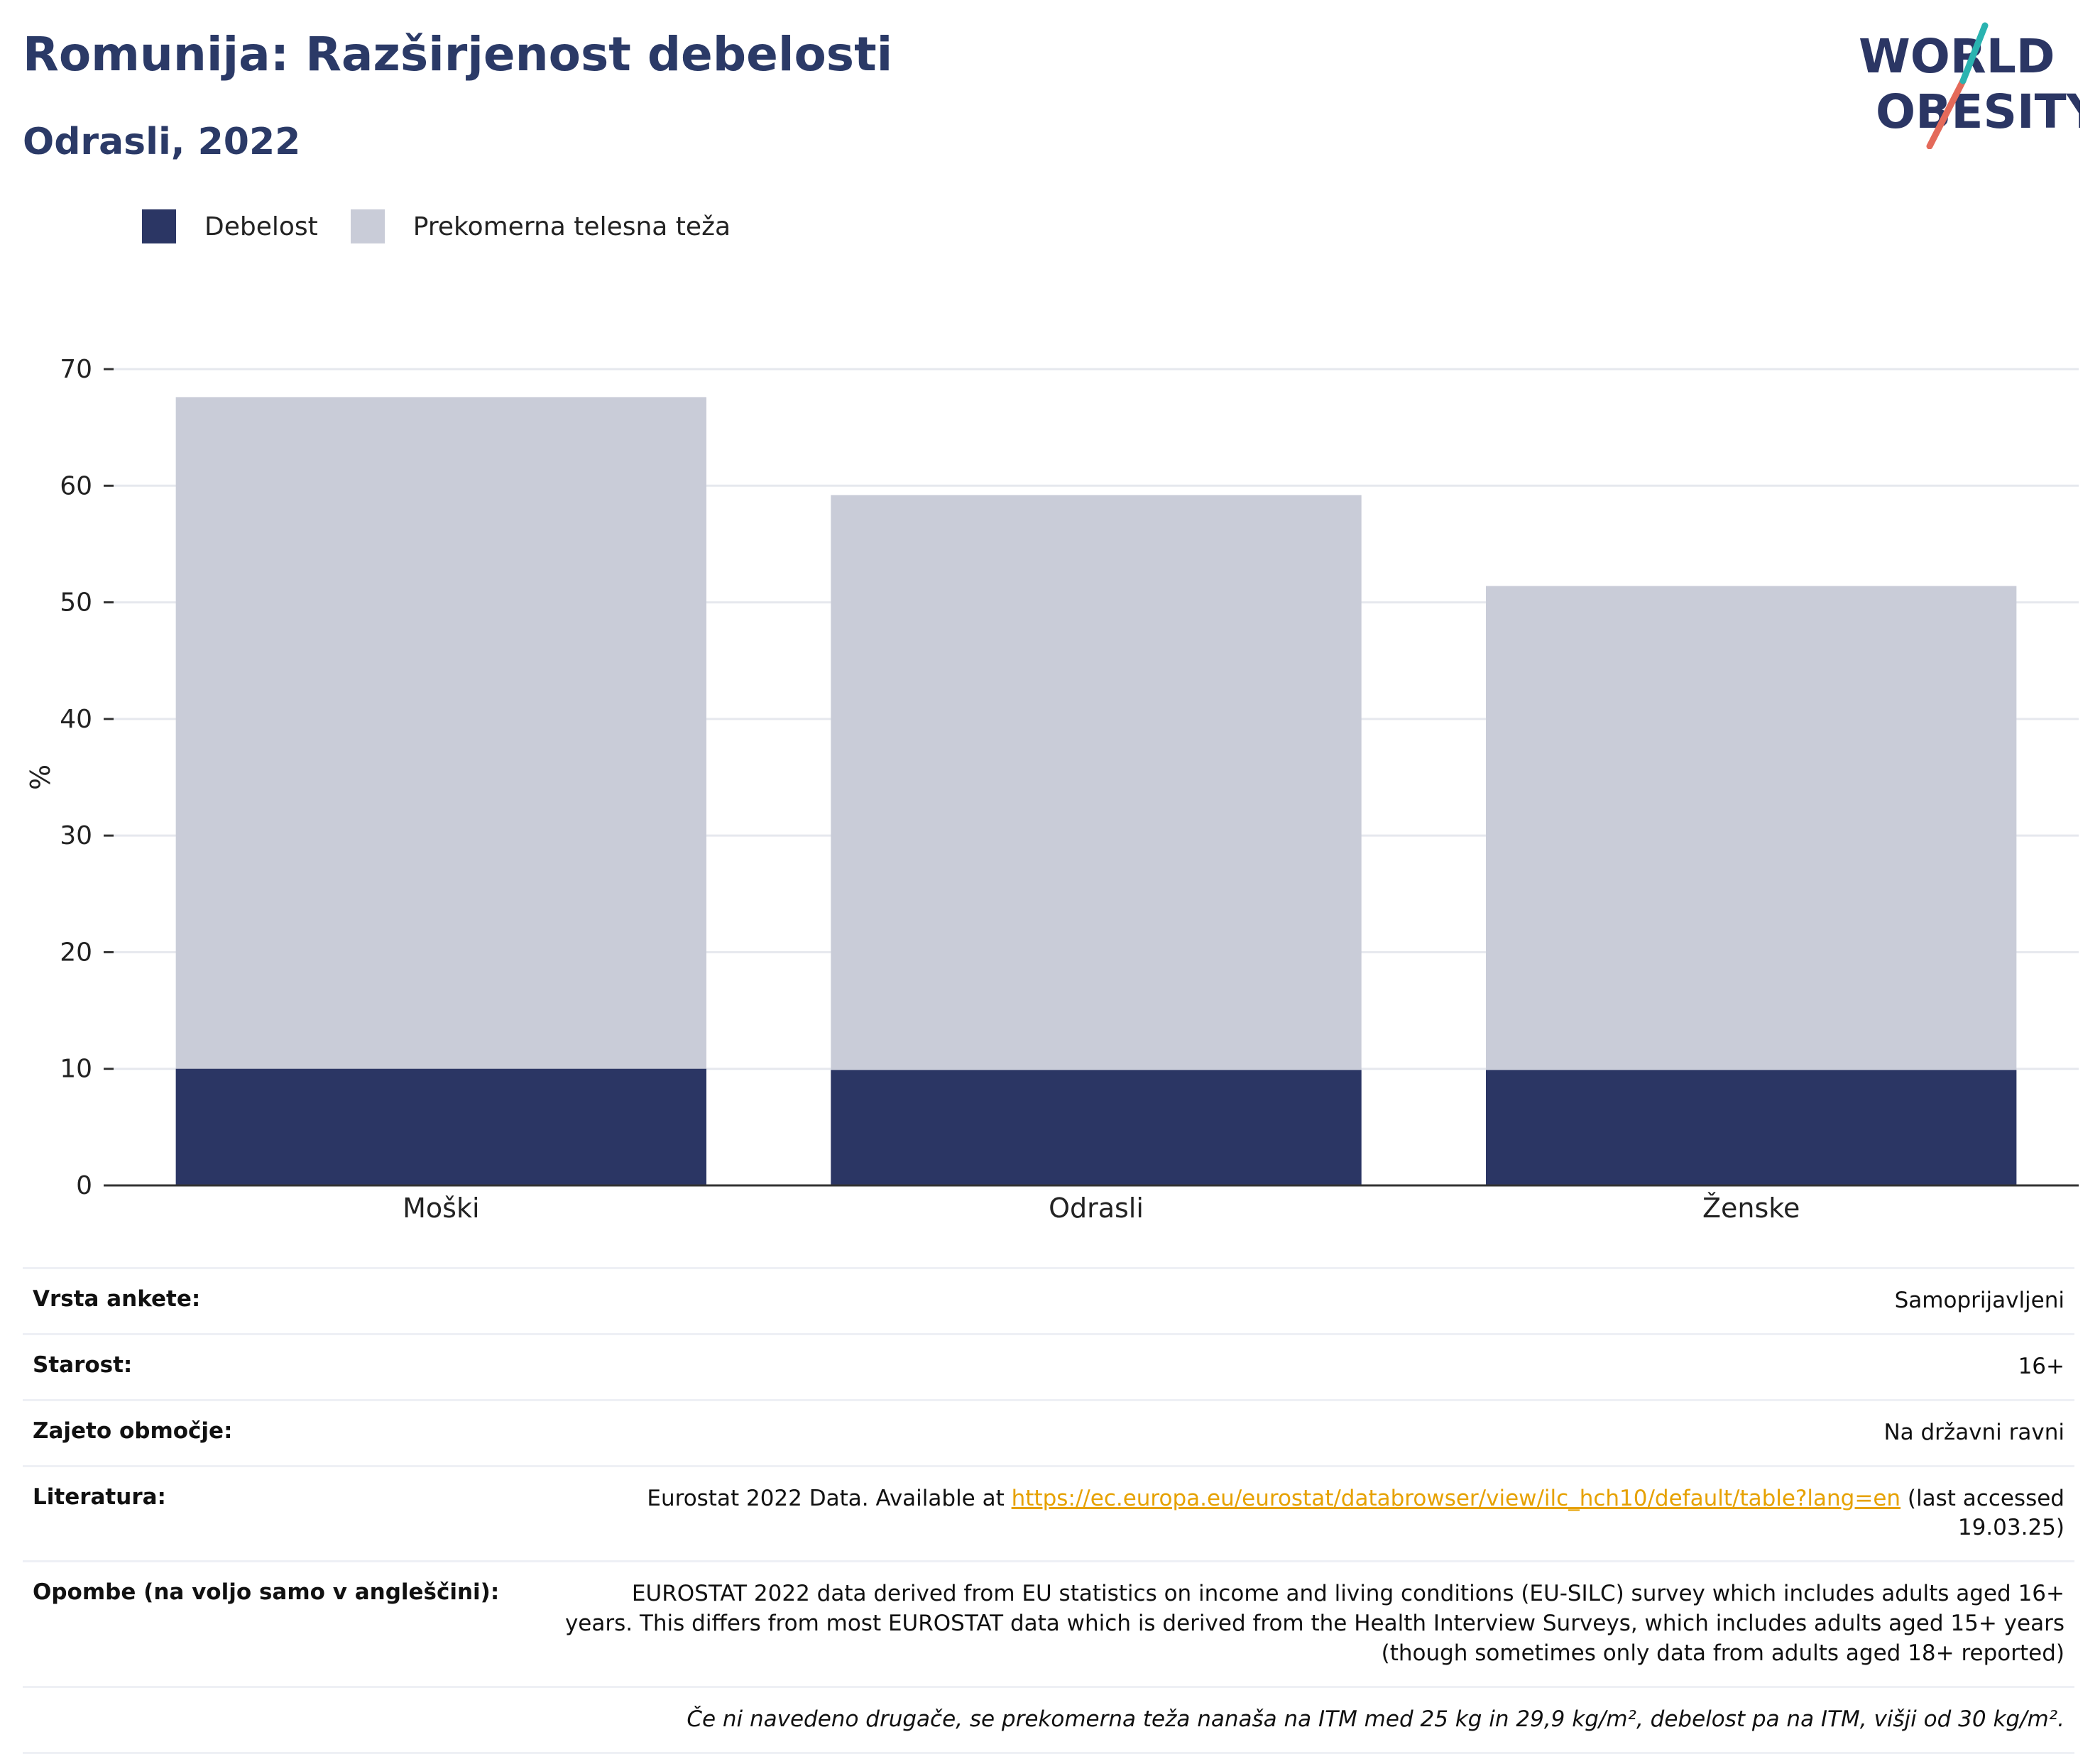 This screenshot has height=1754, width=2100. I want to click on world-obesity-logo: WORLD OBESITY, so click(1969, 85).